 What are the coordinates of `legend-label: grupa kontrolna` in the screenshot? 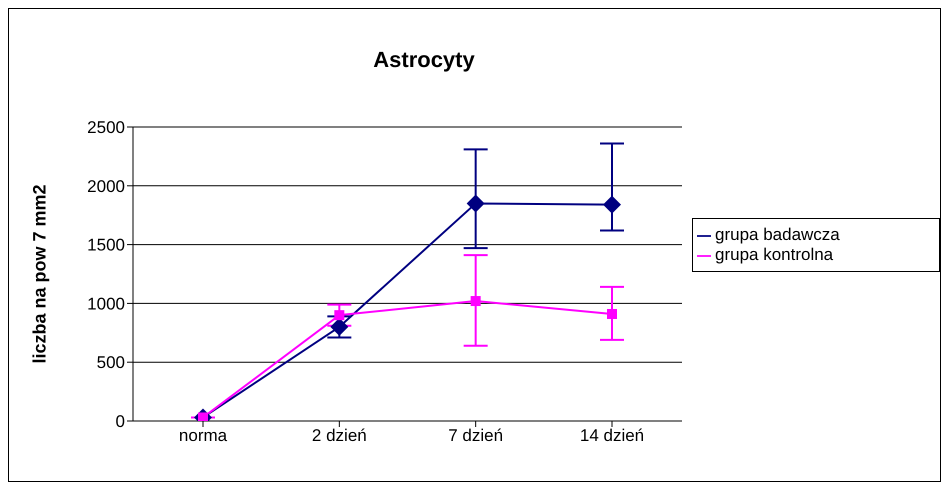 It's located at (774, 254).